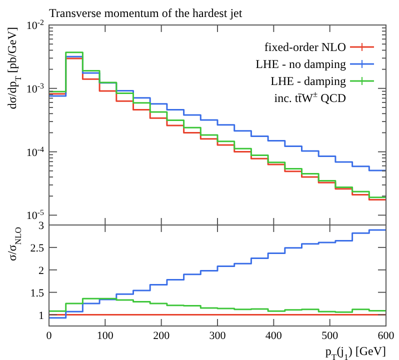  Describe the element at coordinates (37, 293) in the screenshot. I see `y-tick-label: 1.5` at that location.